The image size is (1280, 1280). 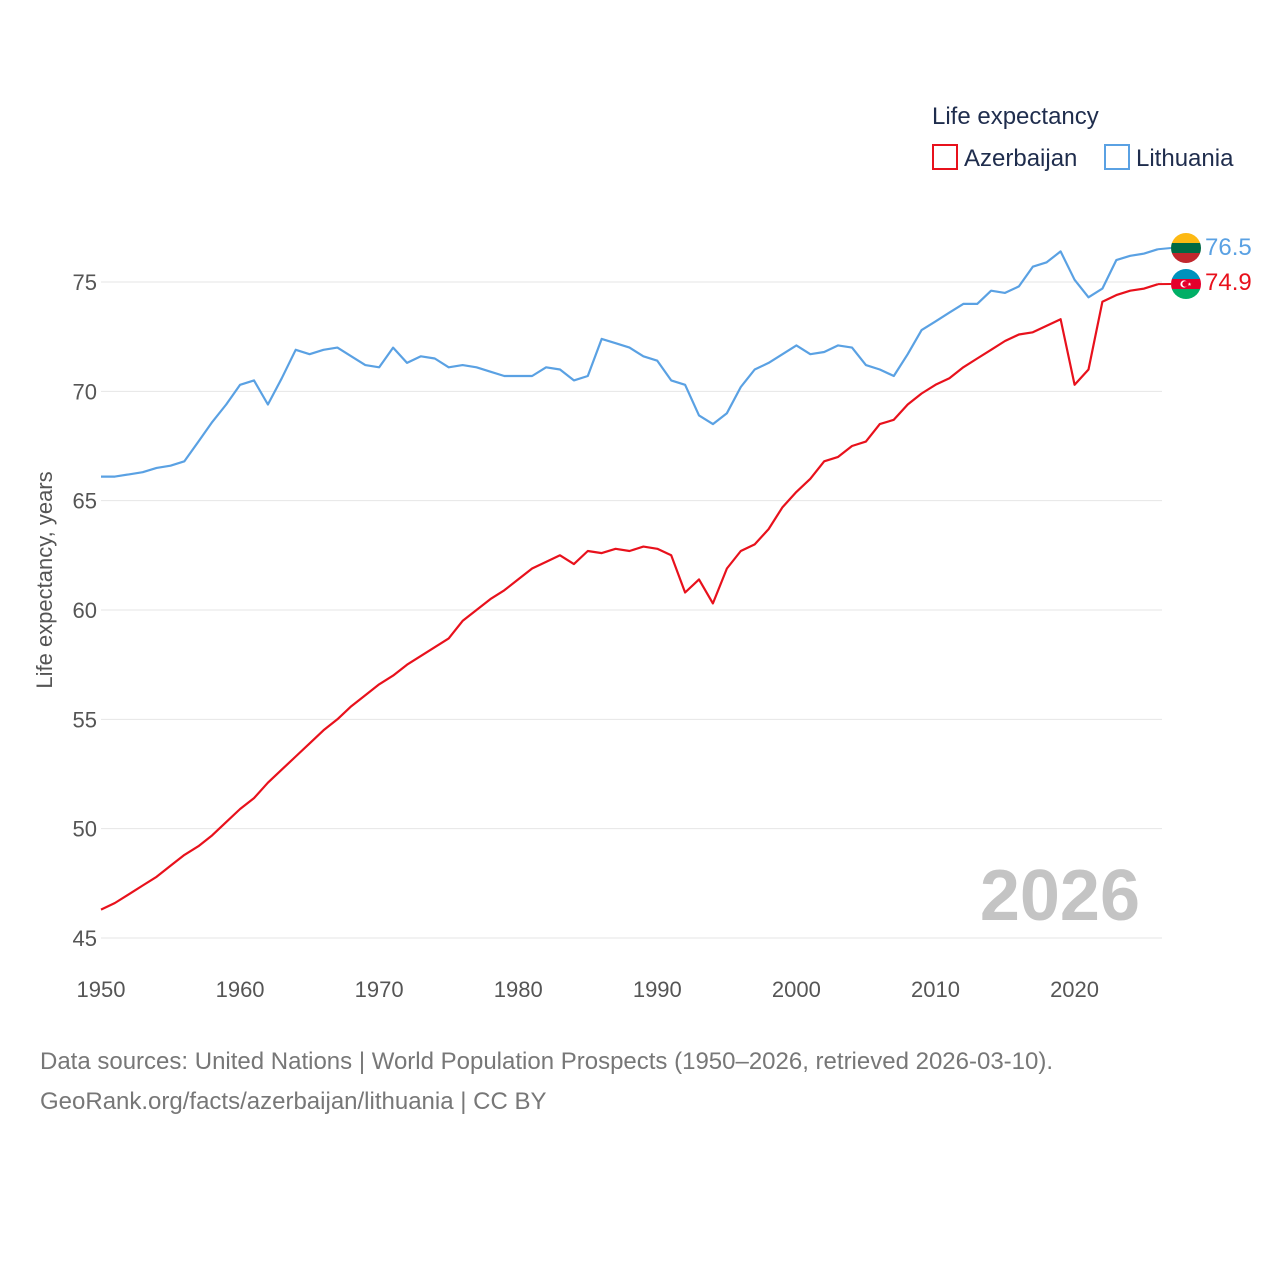 I want to click on end-markers: 76.5 74.9, so click(x=1211, y=266).